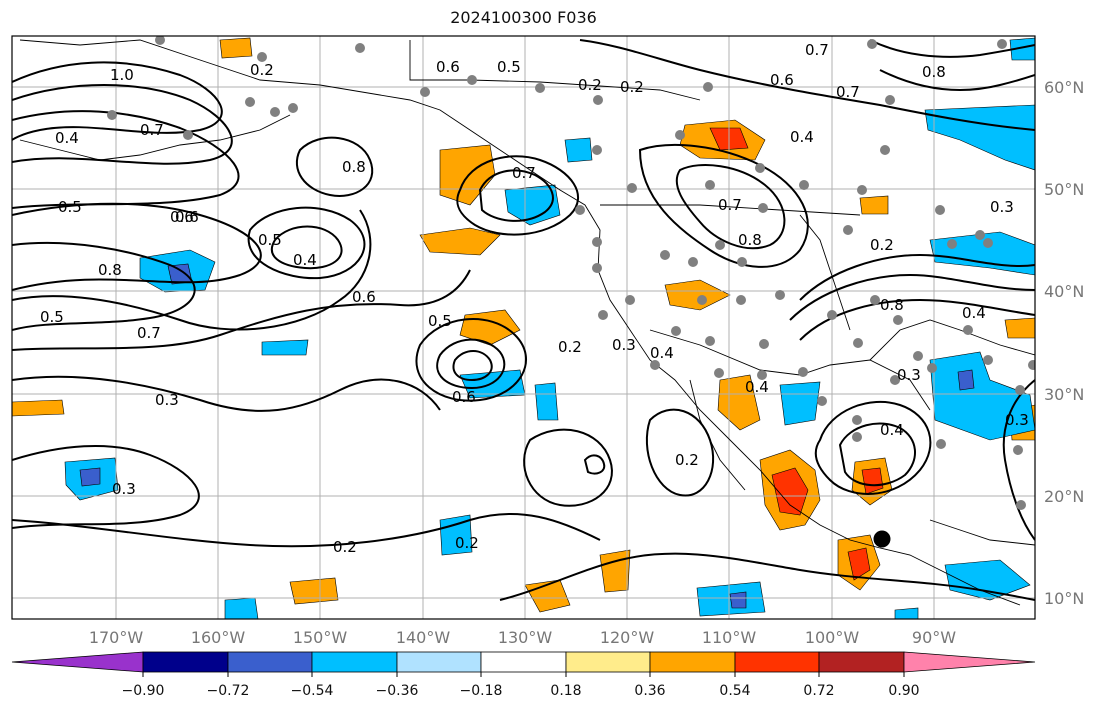 This screenshot has height=712, width=1105. I want to click on colorbar, so click(523, 662).